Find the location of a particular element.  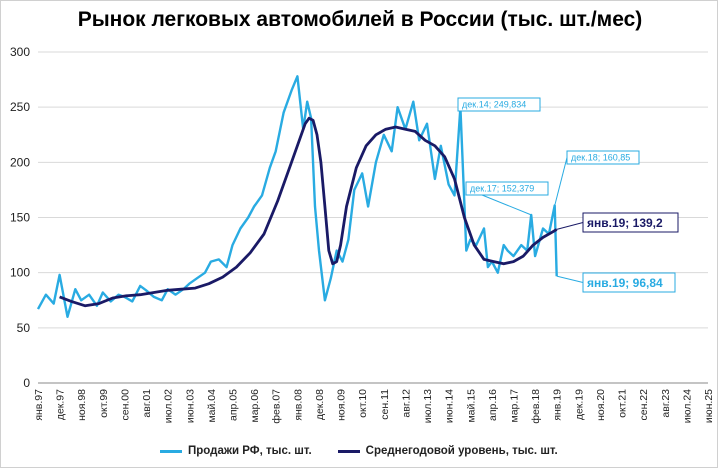

x-tick-label: апр.16 is located at coordinates (493, 405).